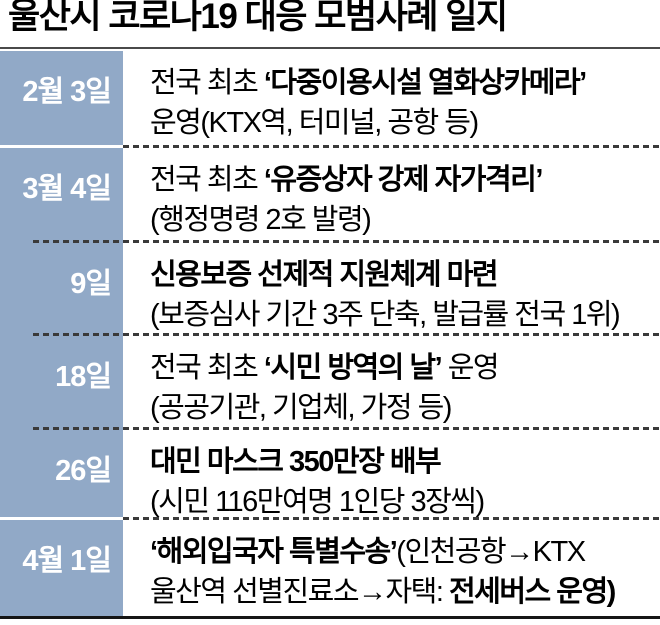 The height and width of the screenshot is (625, 660). I want to click on event-line1: ‘해외입국자 특별수송’(인천공항→KTX, so click(403, 552).